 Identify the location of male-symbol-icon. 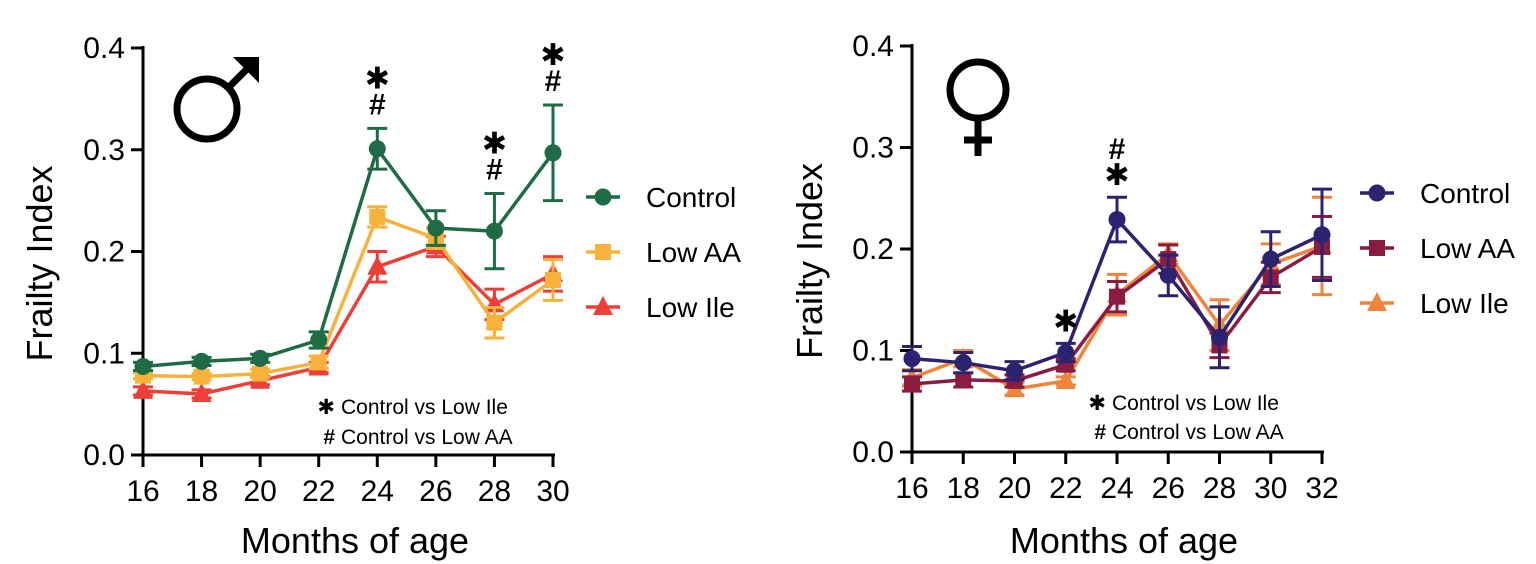
(216, 100).